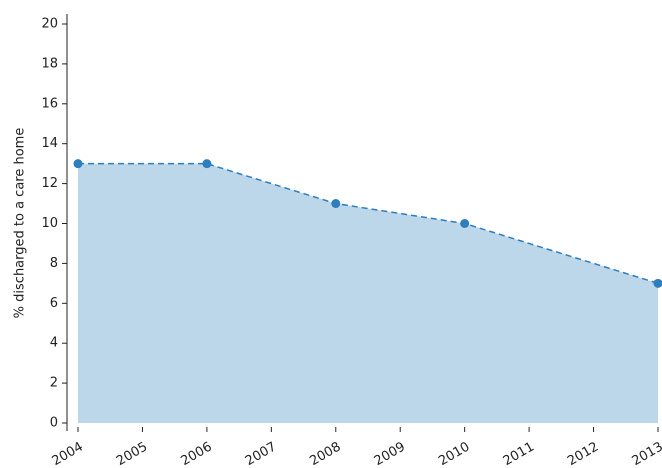  Describe the element at coordinates (325, 454) in the screenshot. I see `x-tick-label: 2008` at that location.